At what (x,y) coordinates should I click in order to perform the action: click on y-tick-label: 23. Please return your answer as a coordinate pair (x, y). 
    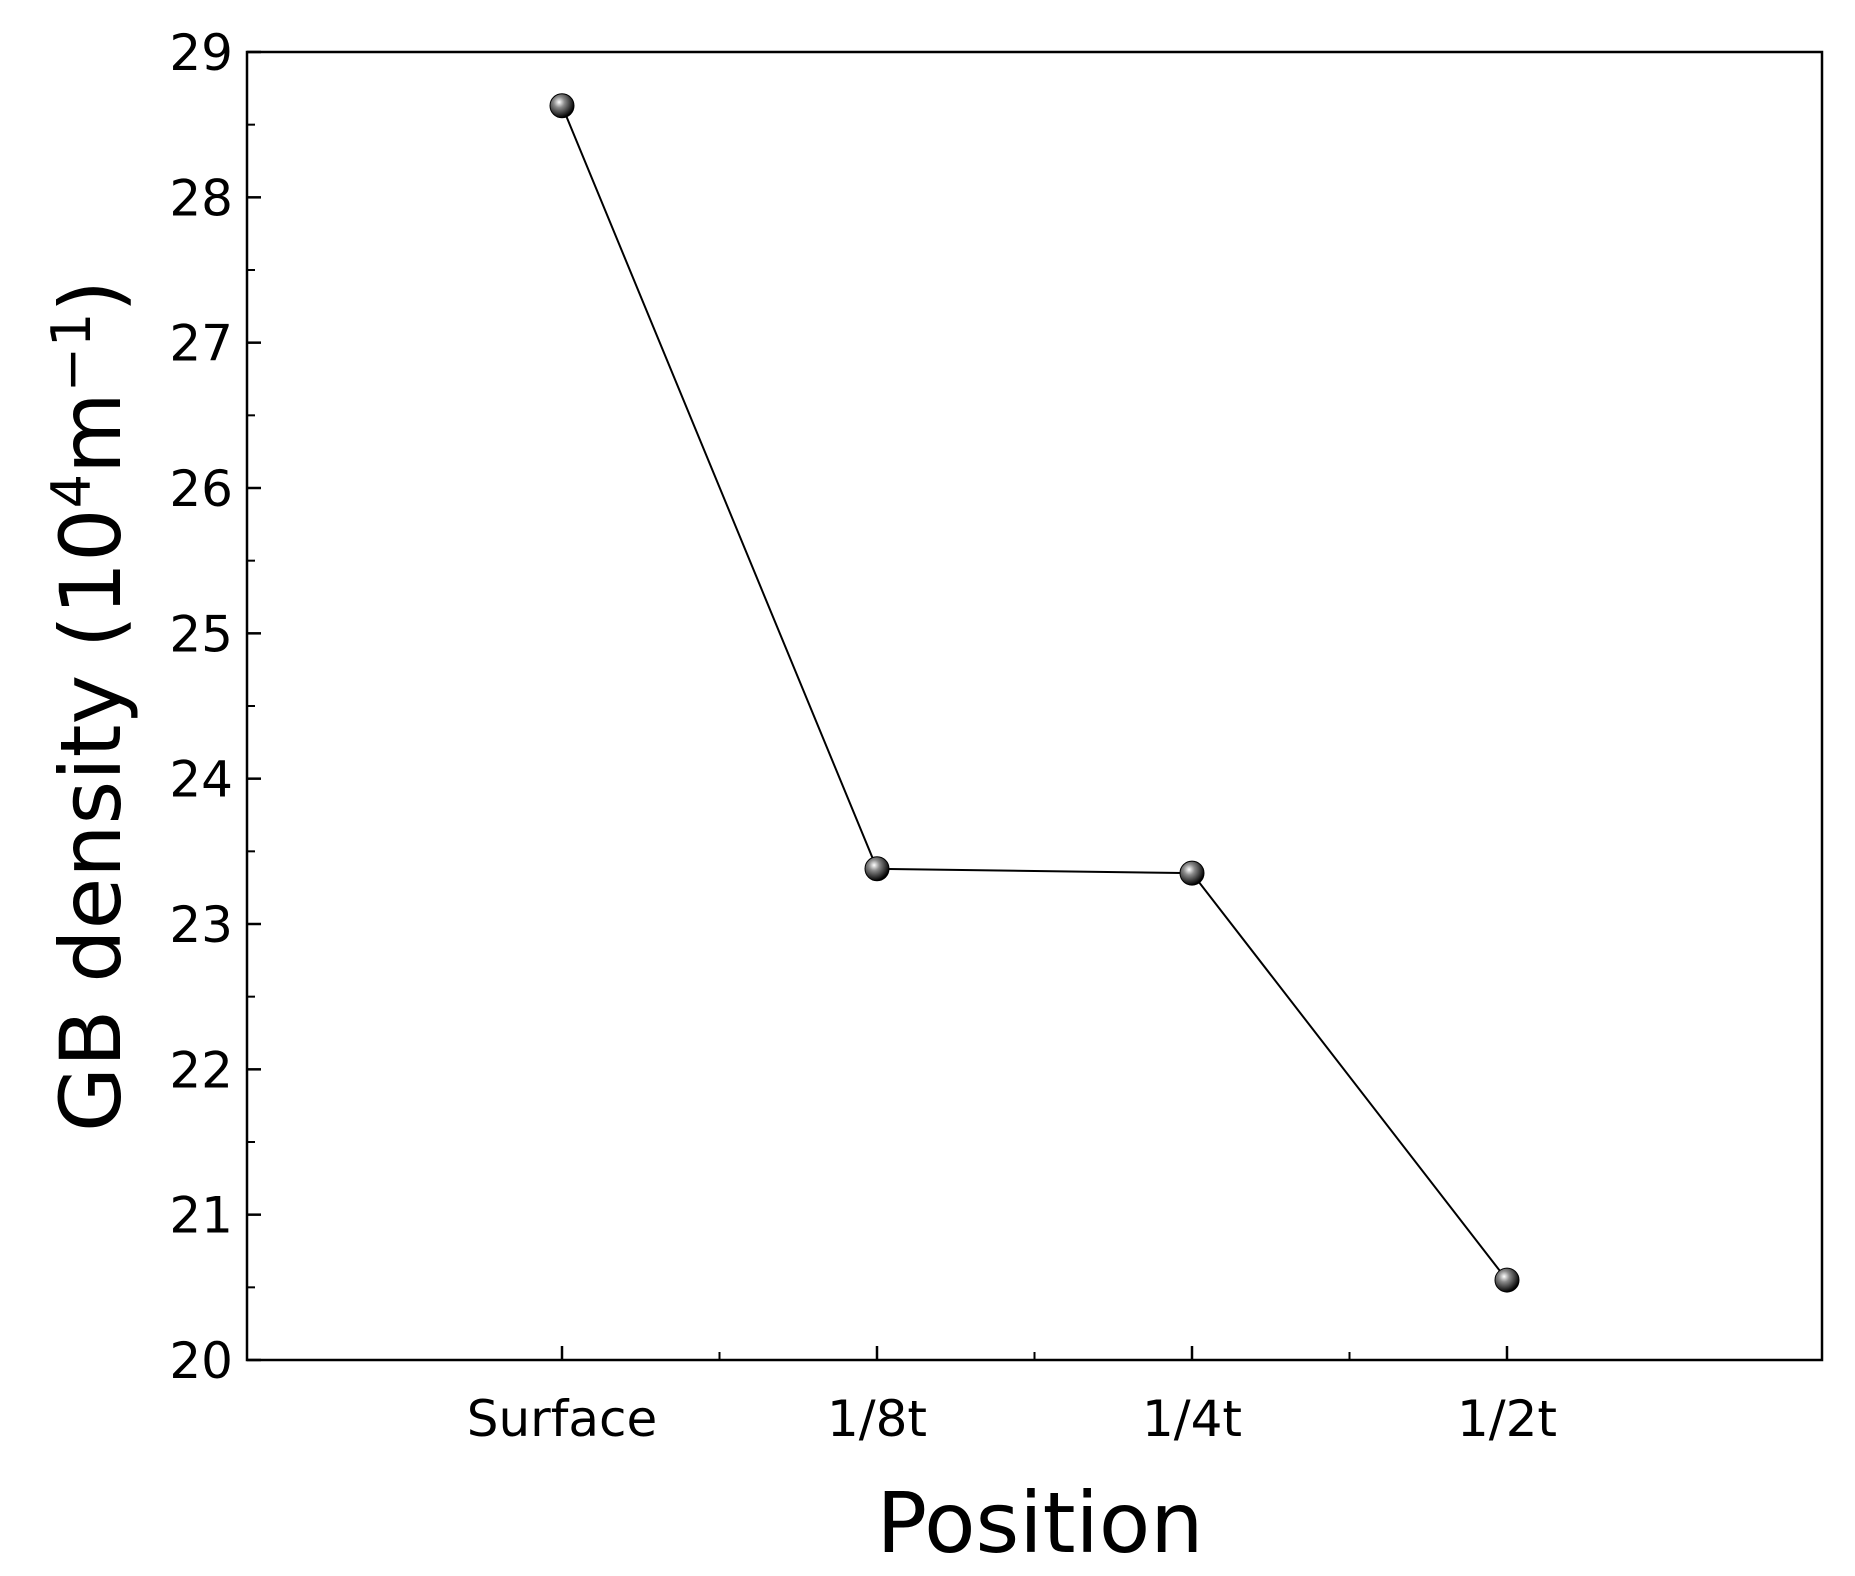
    Looking at the image, I should click on (201, 925).